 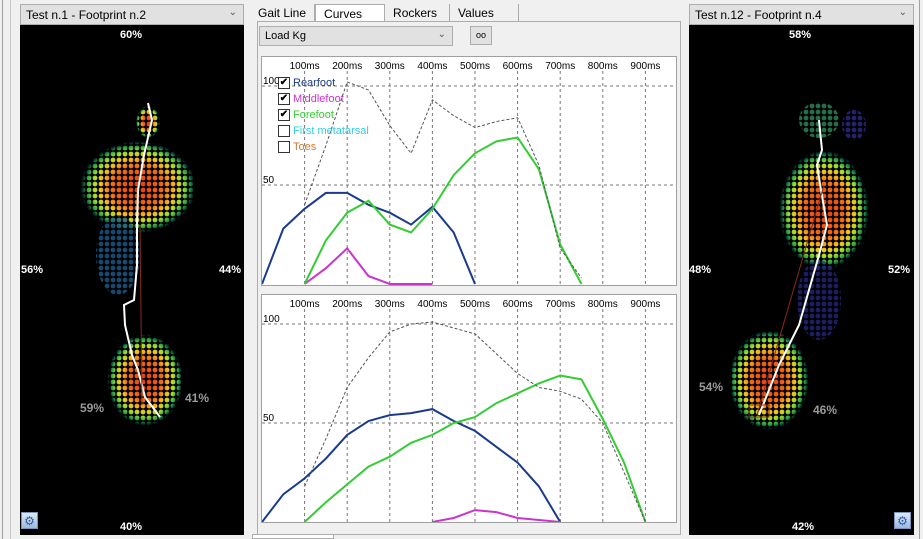 What do you see at coordinates (313, 115) in the screenshot?
I see `legend-label: Forefoot` at bounding box center [313, 115].